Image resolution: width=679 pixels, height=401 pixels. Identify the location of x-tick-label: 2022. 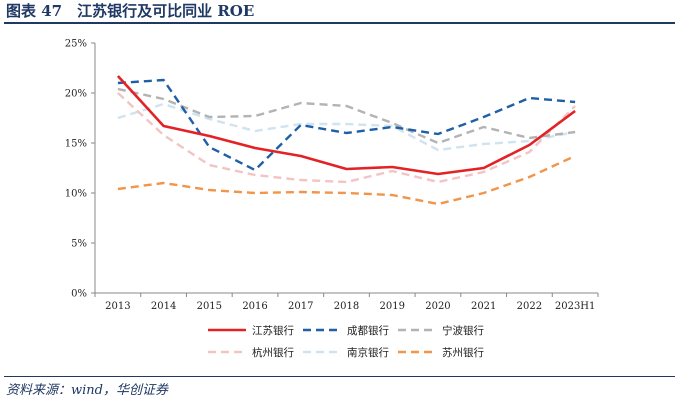
(529, 306).